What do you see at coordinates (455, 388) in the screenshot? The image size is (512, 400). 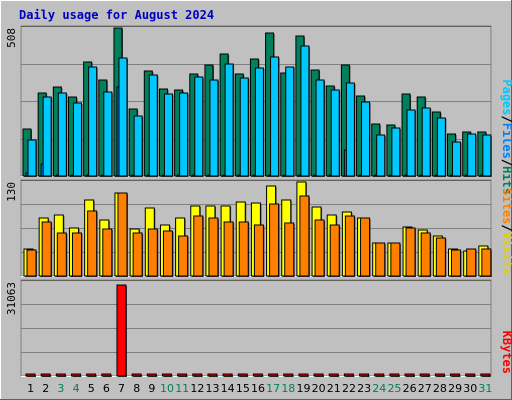 I see `x-tick-label-day-29: 29` at bounding box center [455, 388].